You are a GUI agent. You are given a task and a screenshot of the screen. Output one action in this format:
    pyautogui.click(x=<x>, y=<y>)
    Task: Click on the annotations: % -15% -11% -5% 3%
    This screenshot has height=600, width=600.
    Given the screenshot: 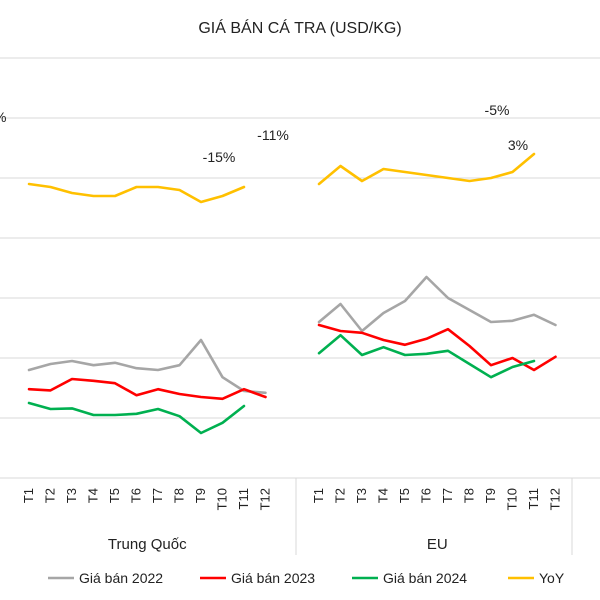 What is the action you would take?
    pyautogui.click(x=264, y=133)
    